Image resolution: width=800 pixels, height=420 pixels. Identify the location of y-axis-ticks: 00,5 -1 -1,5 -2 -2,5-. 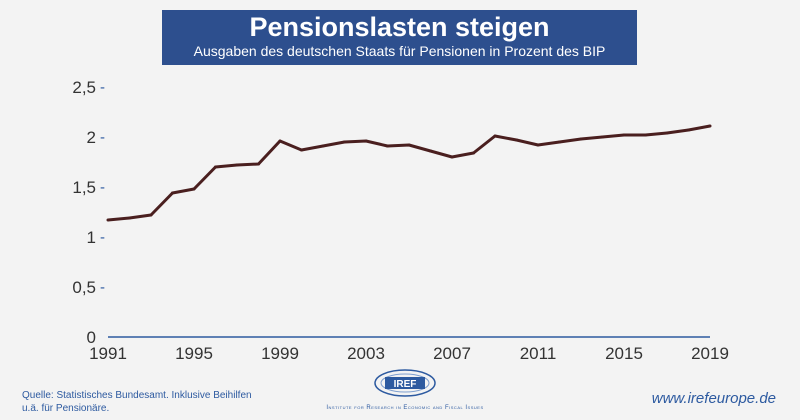
(88, 212).